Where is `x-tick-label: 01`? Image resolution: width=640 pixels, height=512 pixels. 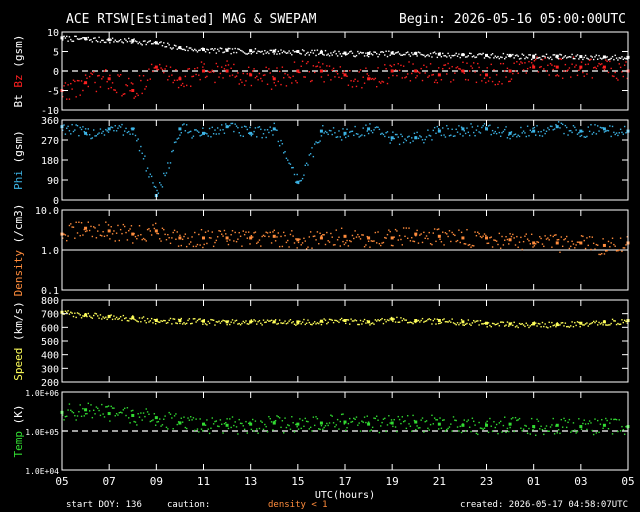 x-tick-label: 01 is located at coordinates (533, 481).